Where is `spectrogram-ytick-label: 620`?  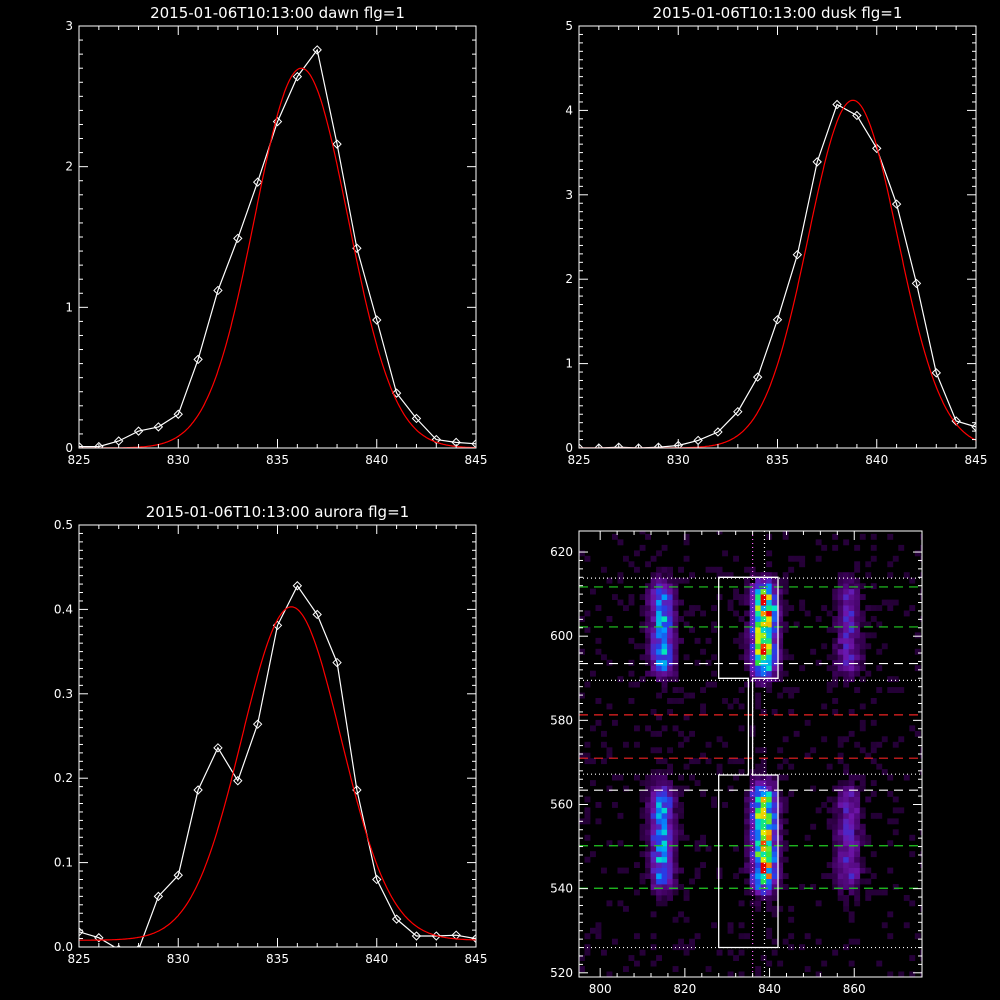
spectrogram-ytick-label: 620 is located at coordinates (561, 552).